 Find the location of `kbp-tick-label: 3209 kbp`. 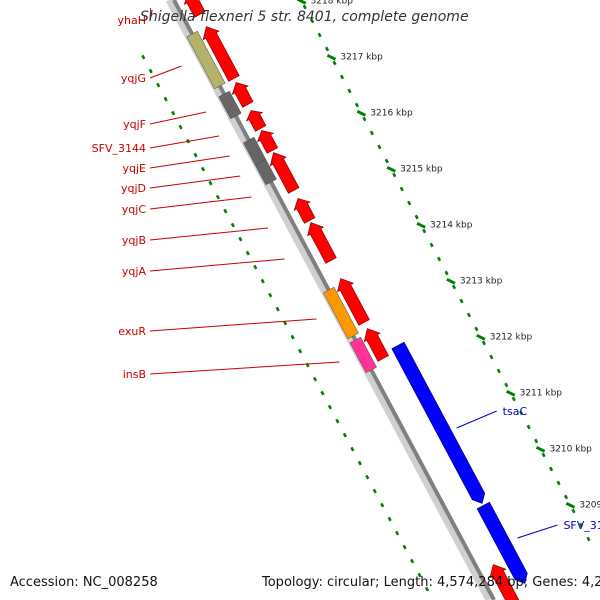

kbp-tick-label: 3209 kbp is located at coordinates (589, 505).